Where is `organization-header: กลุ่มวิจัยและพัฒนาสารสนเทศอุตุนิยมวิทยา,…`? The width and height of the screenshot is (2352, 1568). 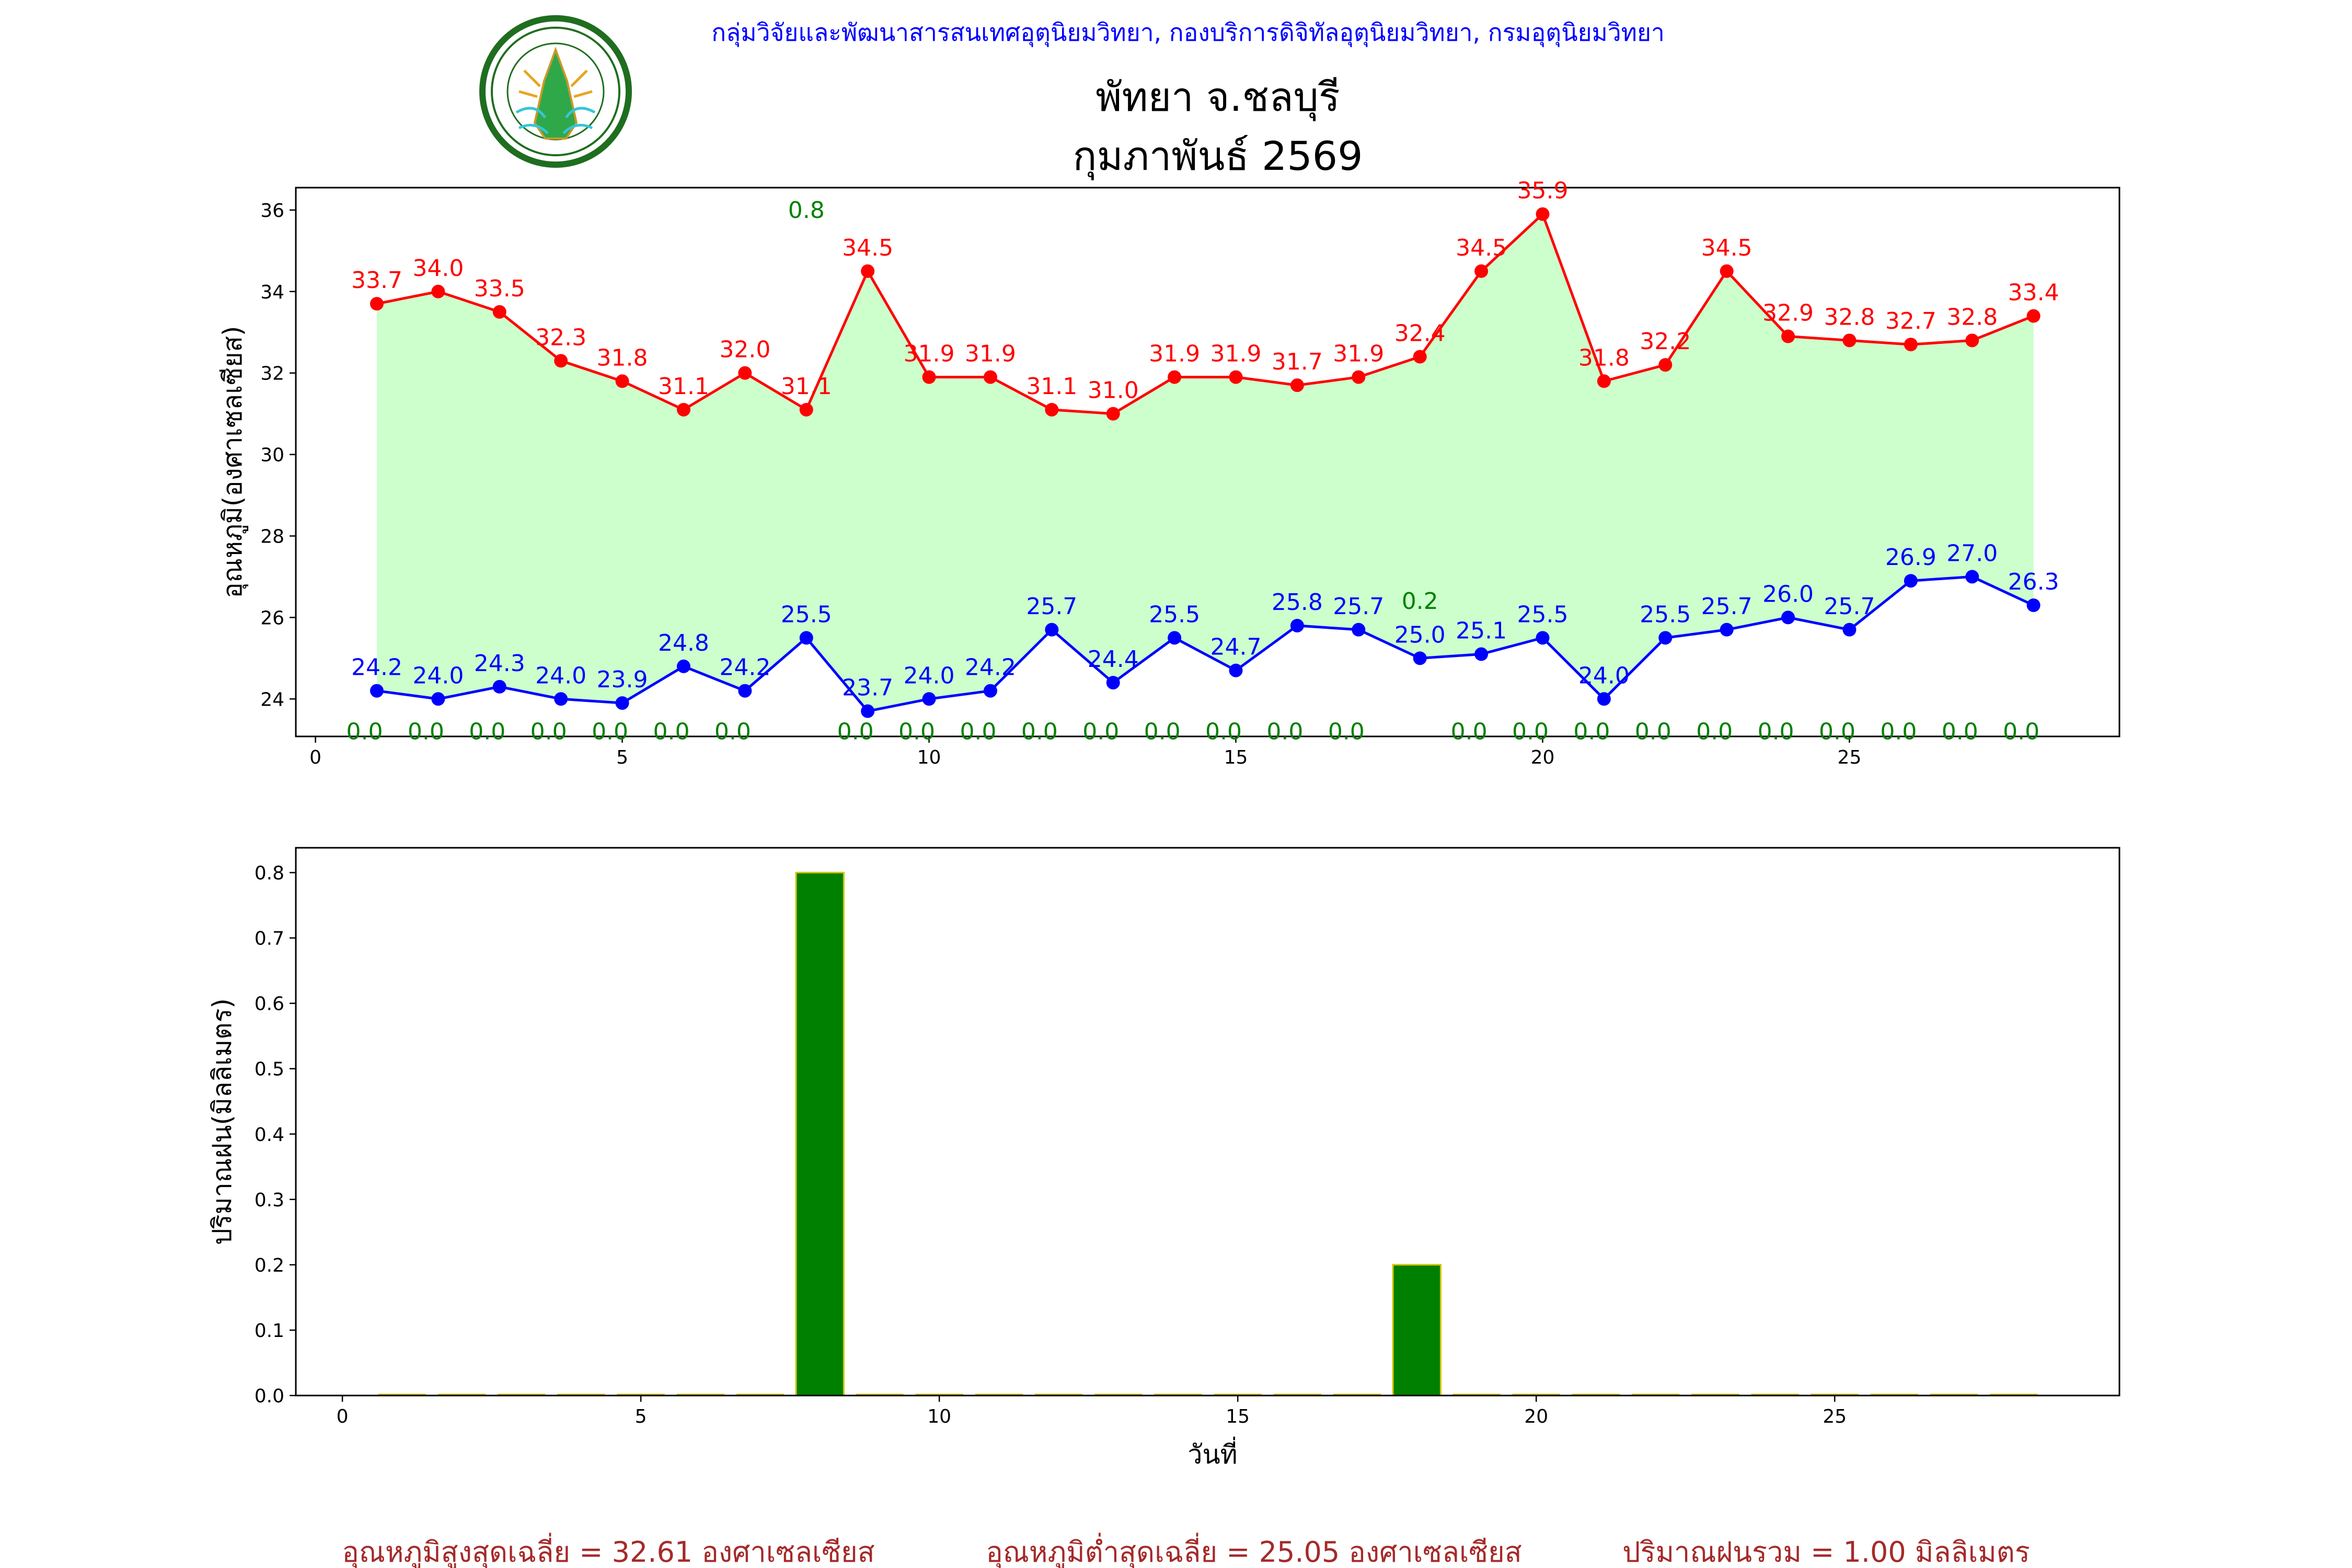
organization-header: กลุ่มวิจัยและพัฒนาสารสนเทศอุตุนิยมวิทยา,… is located at coordinates (1188, 33).